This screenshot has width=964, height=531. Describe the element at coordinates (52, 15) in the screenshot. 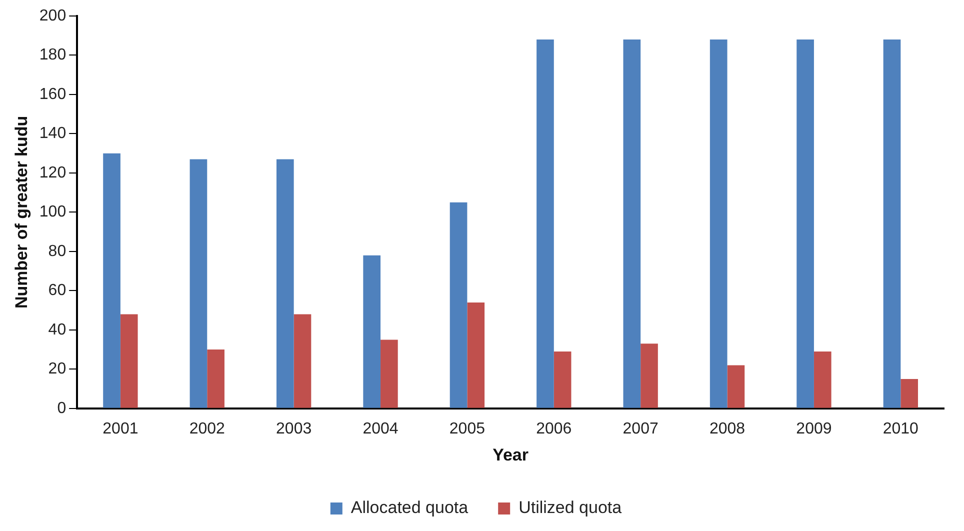

I see `y-tick-label: 200` at that location.